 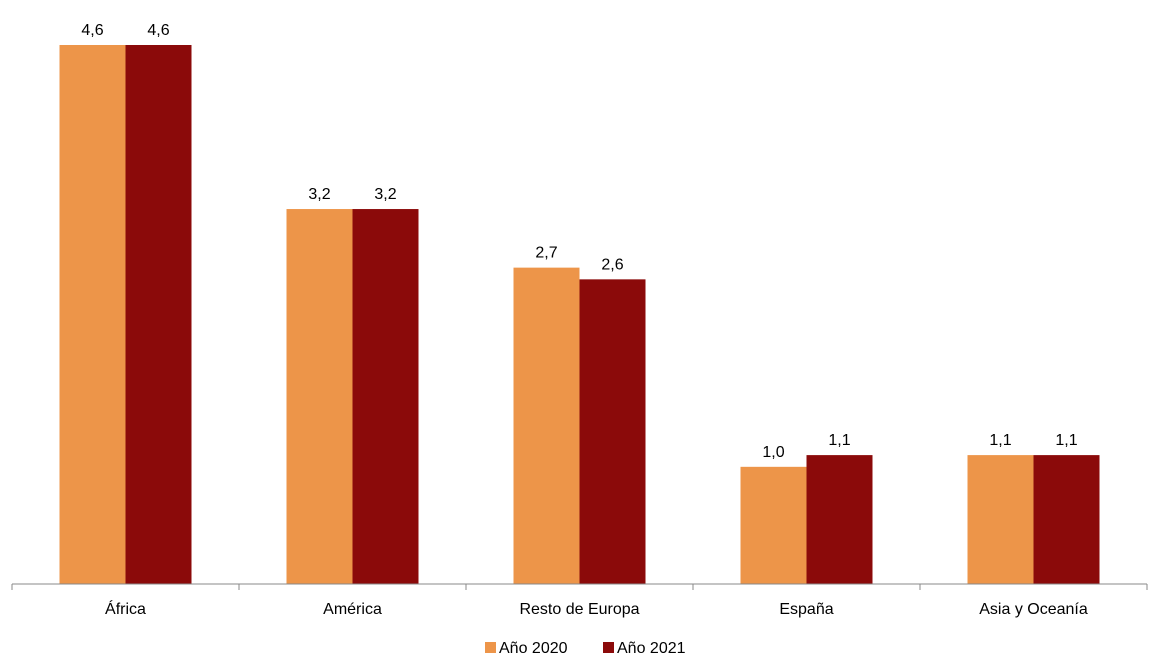 What do you see at coordinates (585, 648) in the screenshot?
I see `legend: Año 2020 Año 2021` at bounding box center [585, 648].